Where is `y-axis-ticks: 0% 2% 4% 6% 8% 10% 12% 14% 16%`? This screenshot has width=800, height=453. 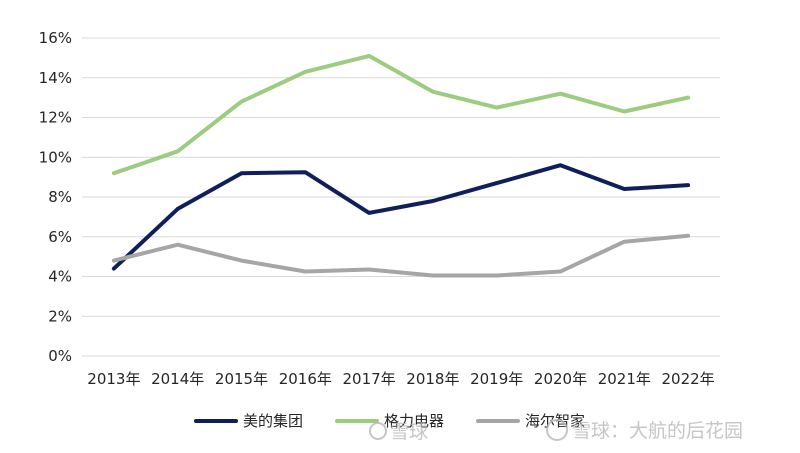
y-axis-ticks: 0% 2% 4% 6% 8% 10% 12% 14% 16% is located at coordinates (55, 197).